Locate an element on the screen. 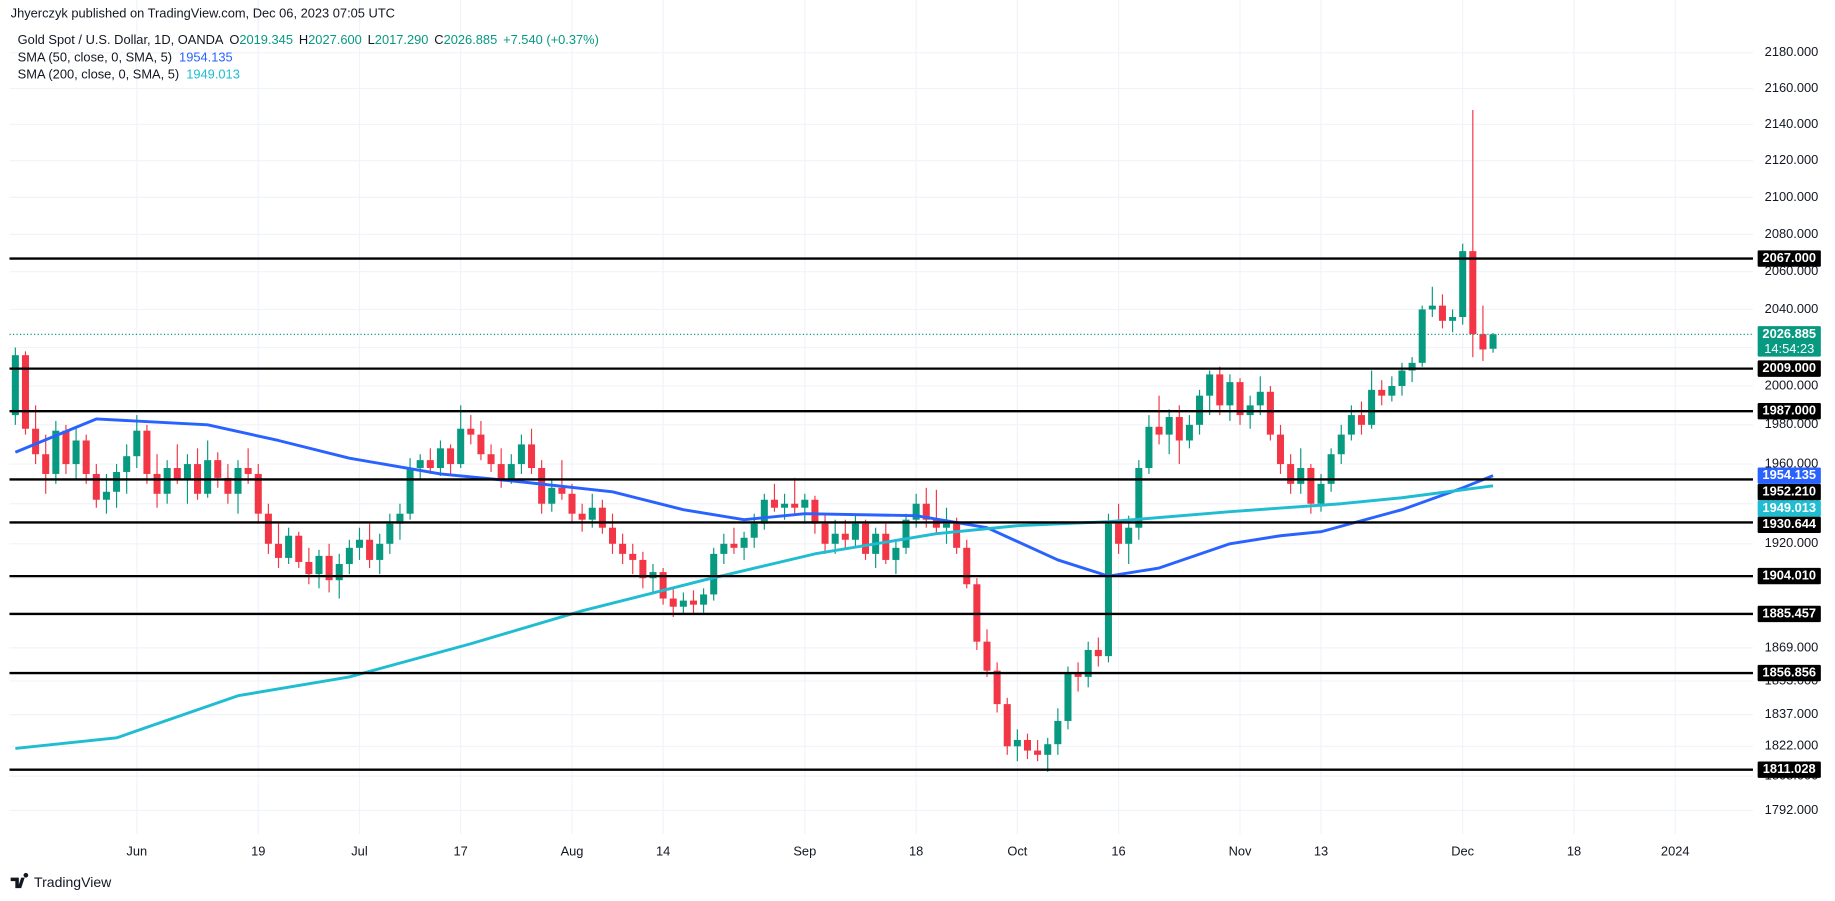 The width and height of the screenshot is (1835, 901). y-tick-label: 1837.000 is located at coordinates (1792, 713).